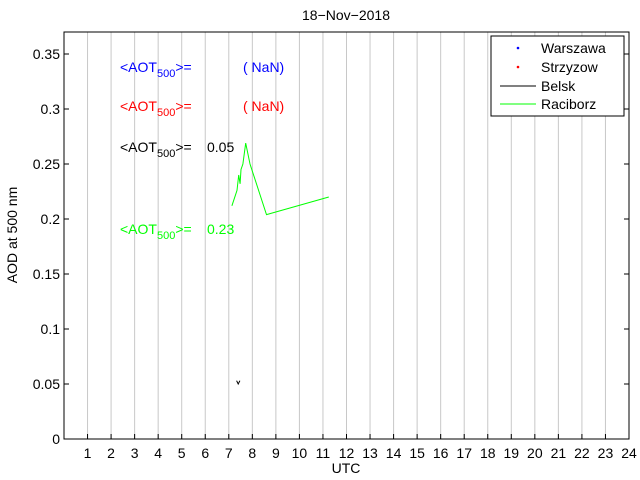 This screenshot has height=480, width=640. What do you see at coordinates (323, 453) in the screenshot?
I see `x-tick-label: 11` at bounding box center [323, 453].